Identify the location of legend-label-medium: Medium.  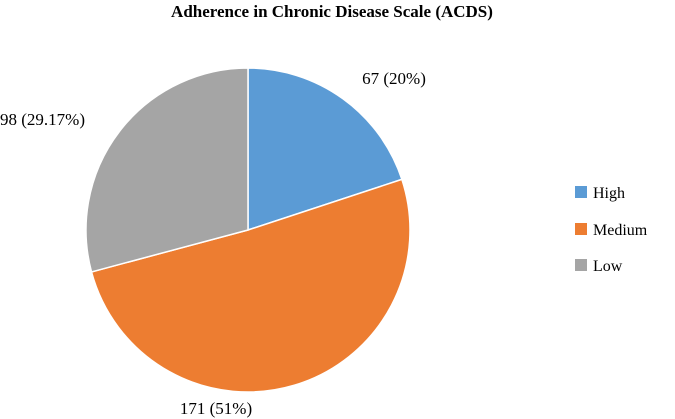
(620, 230).